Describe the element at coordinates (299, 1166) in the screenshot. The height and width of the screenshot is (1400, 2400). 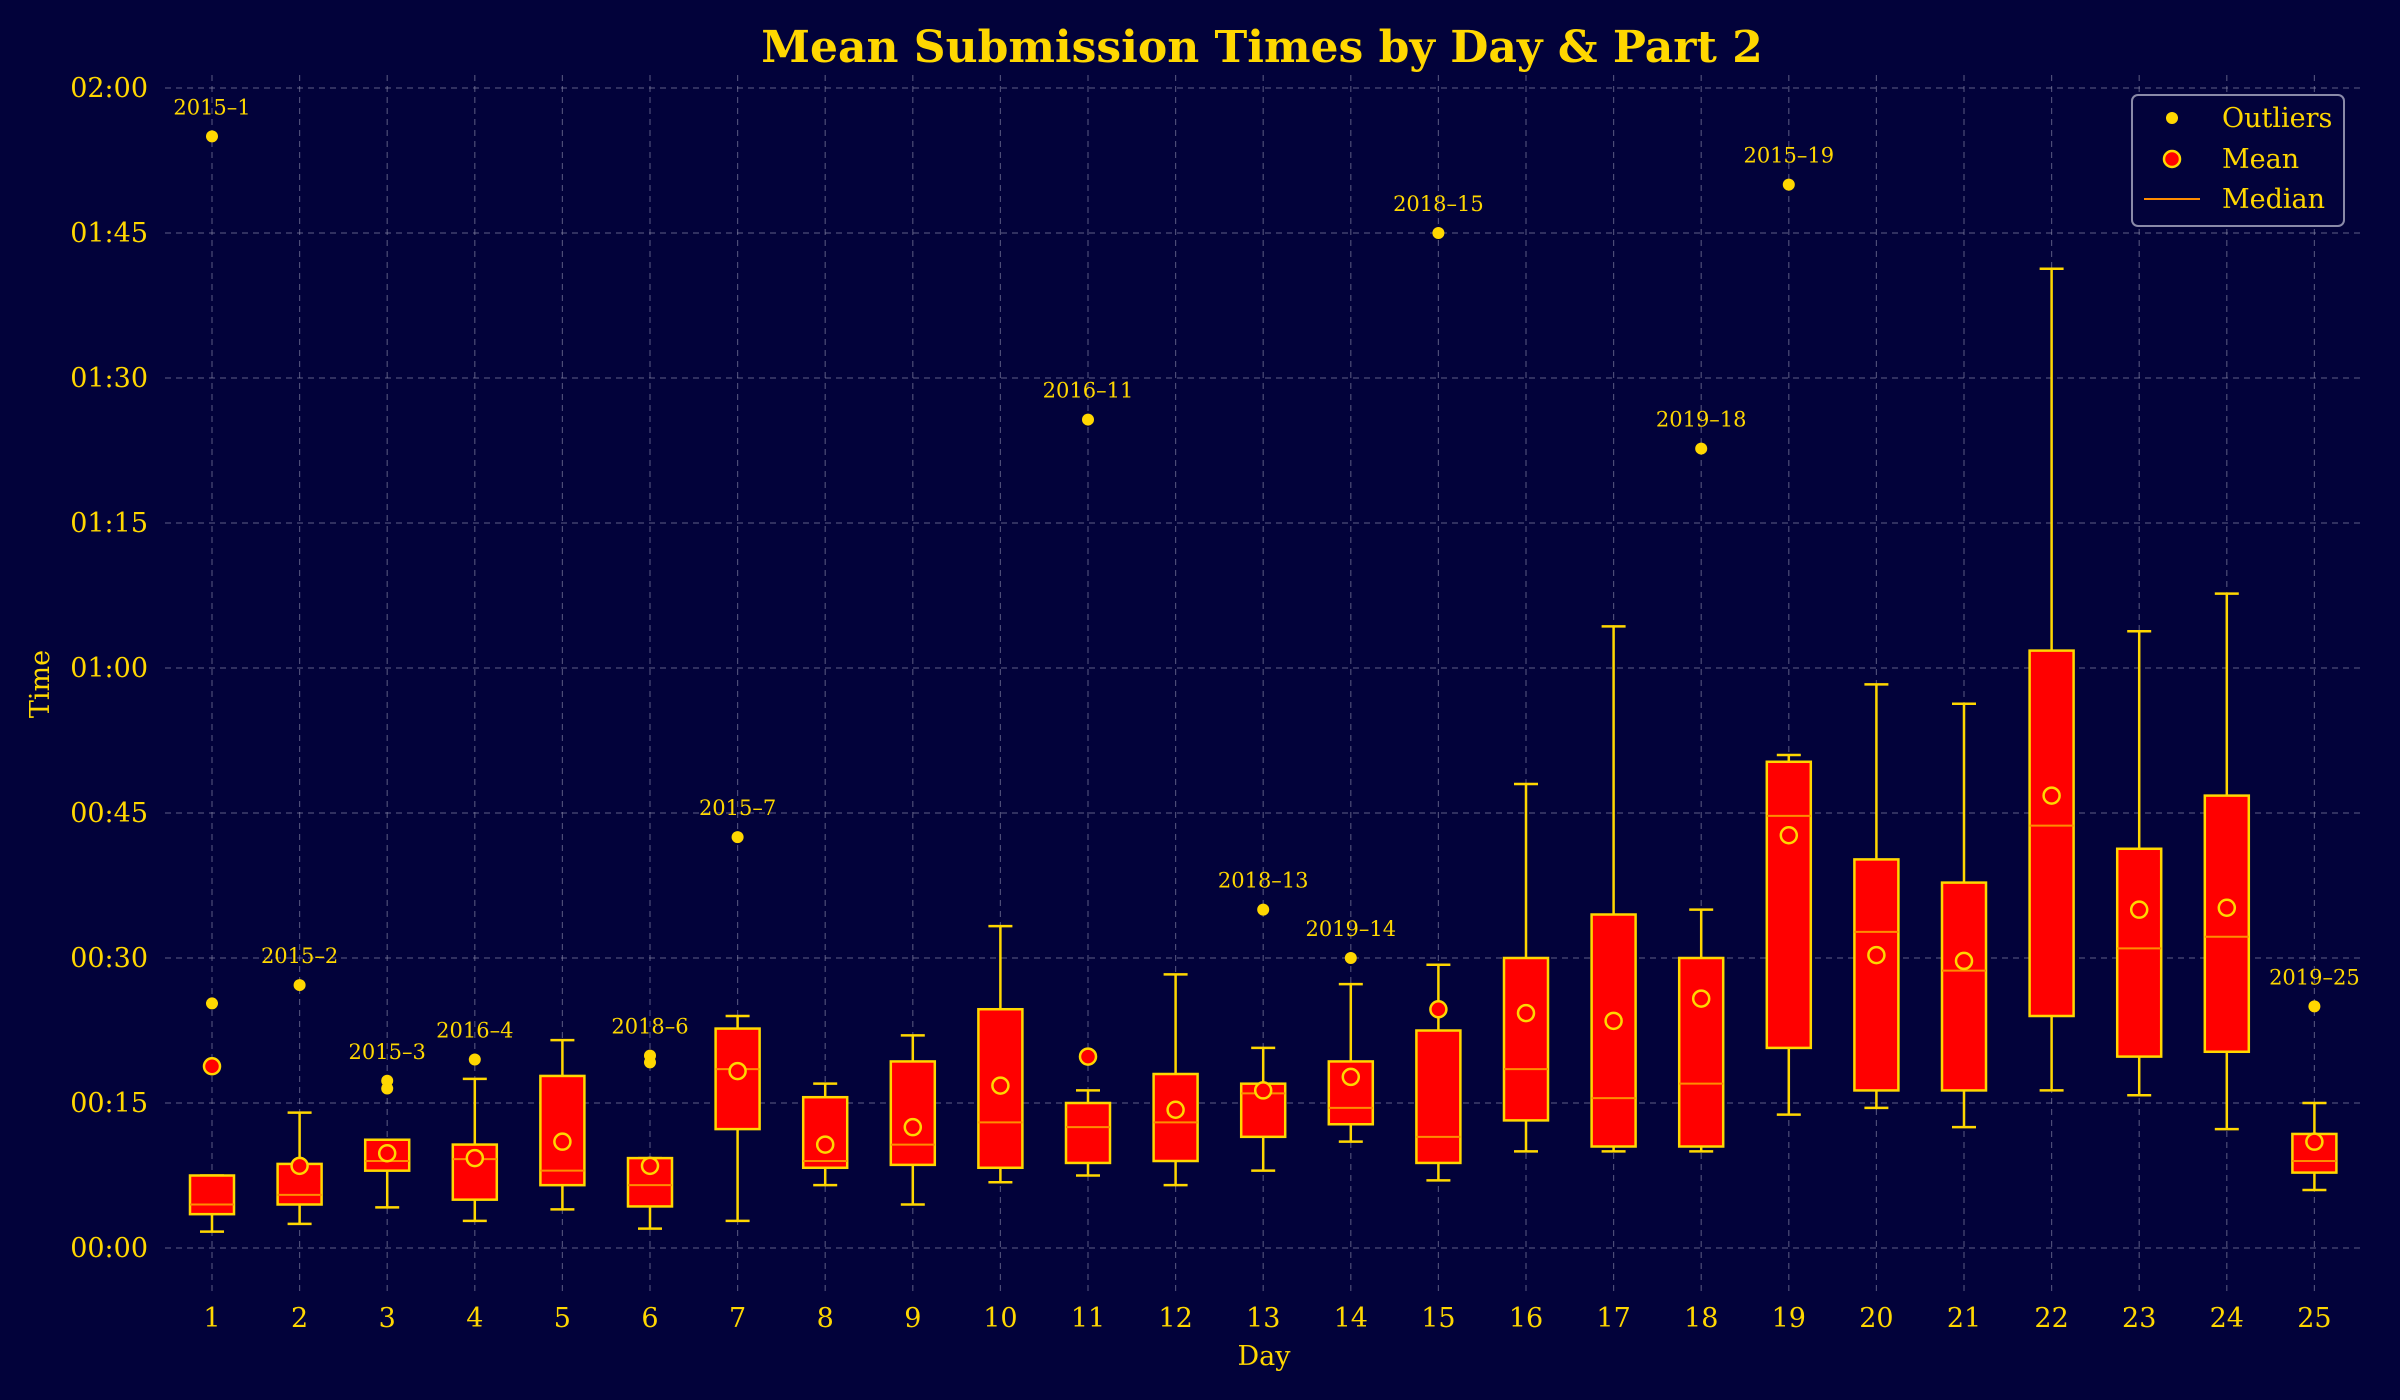
I see `day-2-mean` at that location.